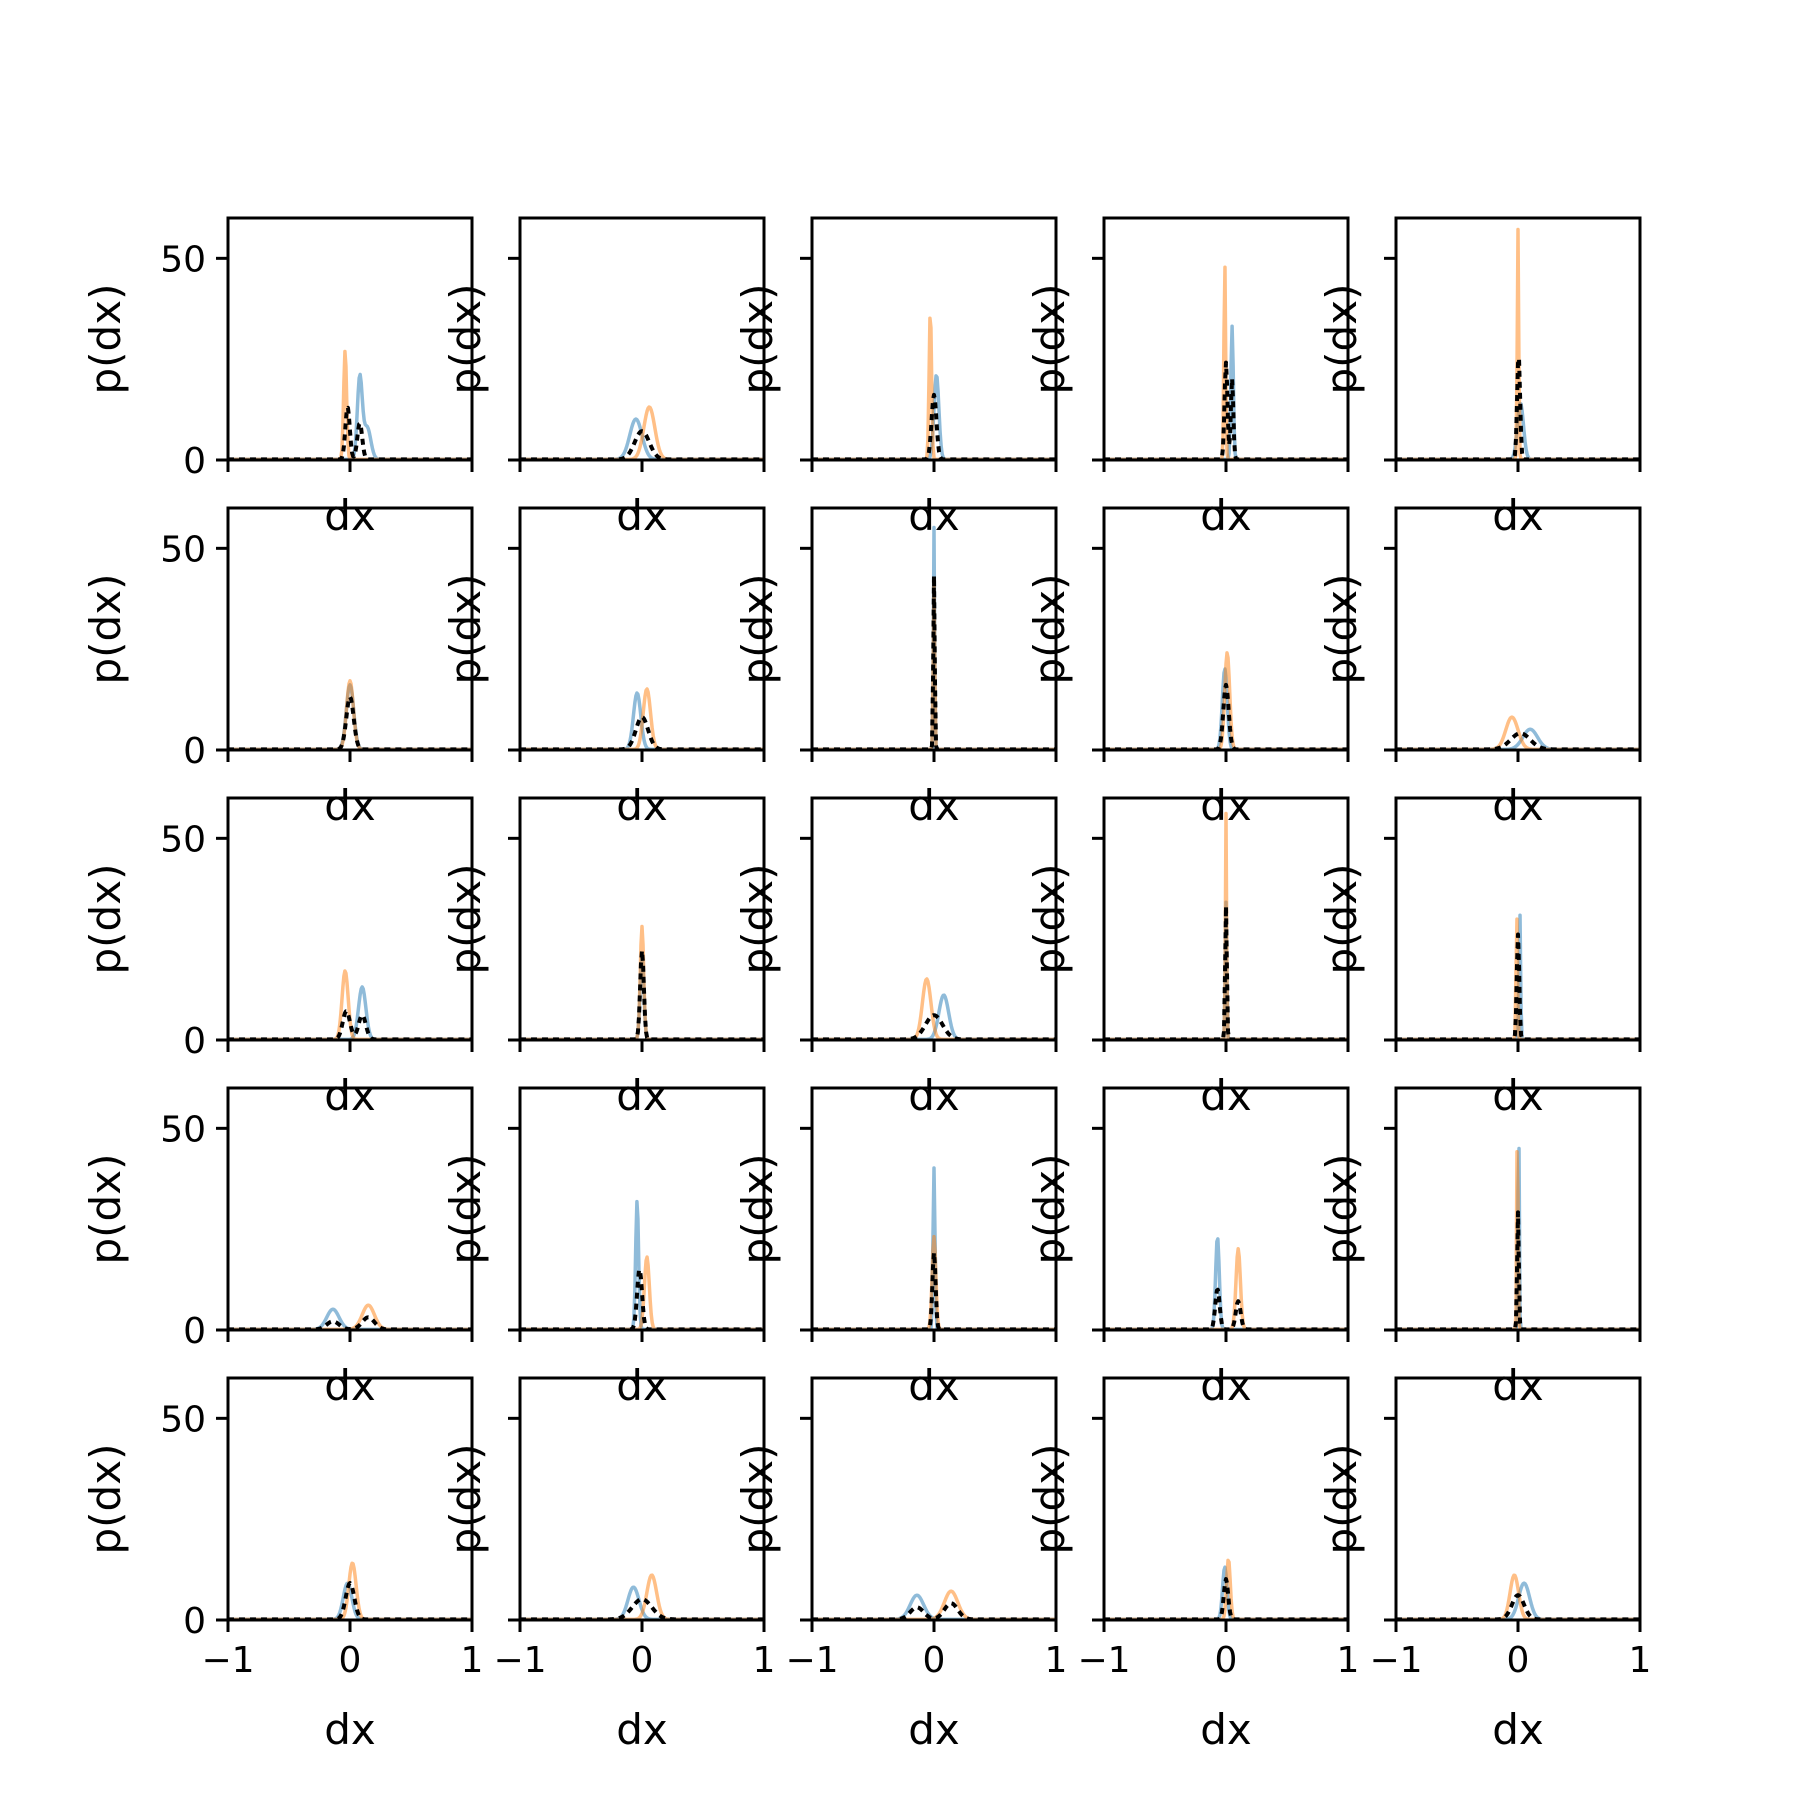 The image size is (1800, 1800). What do you see at coordinates (1187, 668) in the screenshot?
I see `subplot-r2-c4: dxp(dx)` at bounding box center [1187, 668].